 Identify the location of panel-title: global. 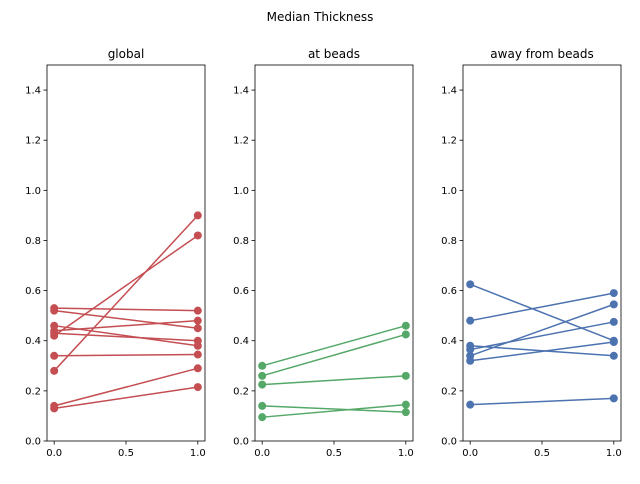
(126, 54).